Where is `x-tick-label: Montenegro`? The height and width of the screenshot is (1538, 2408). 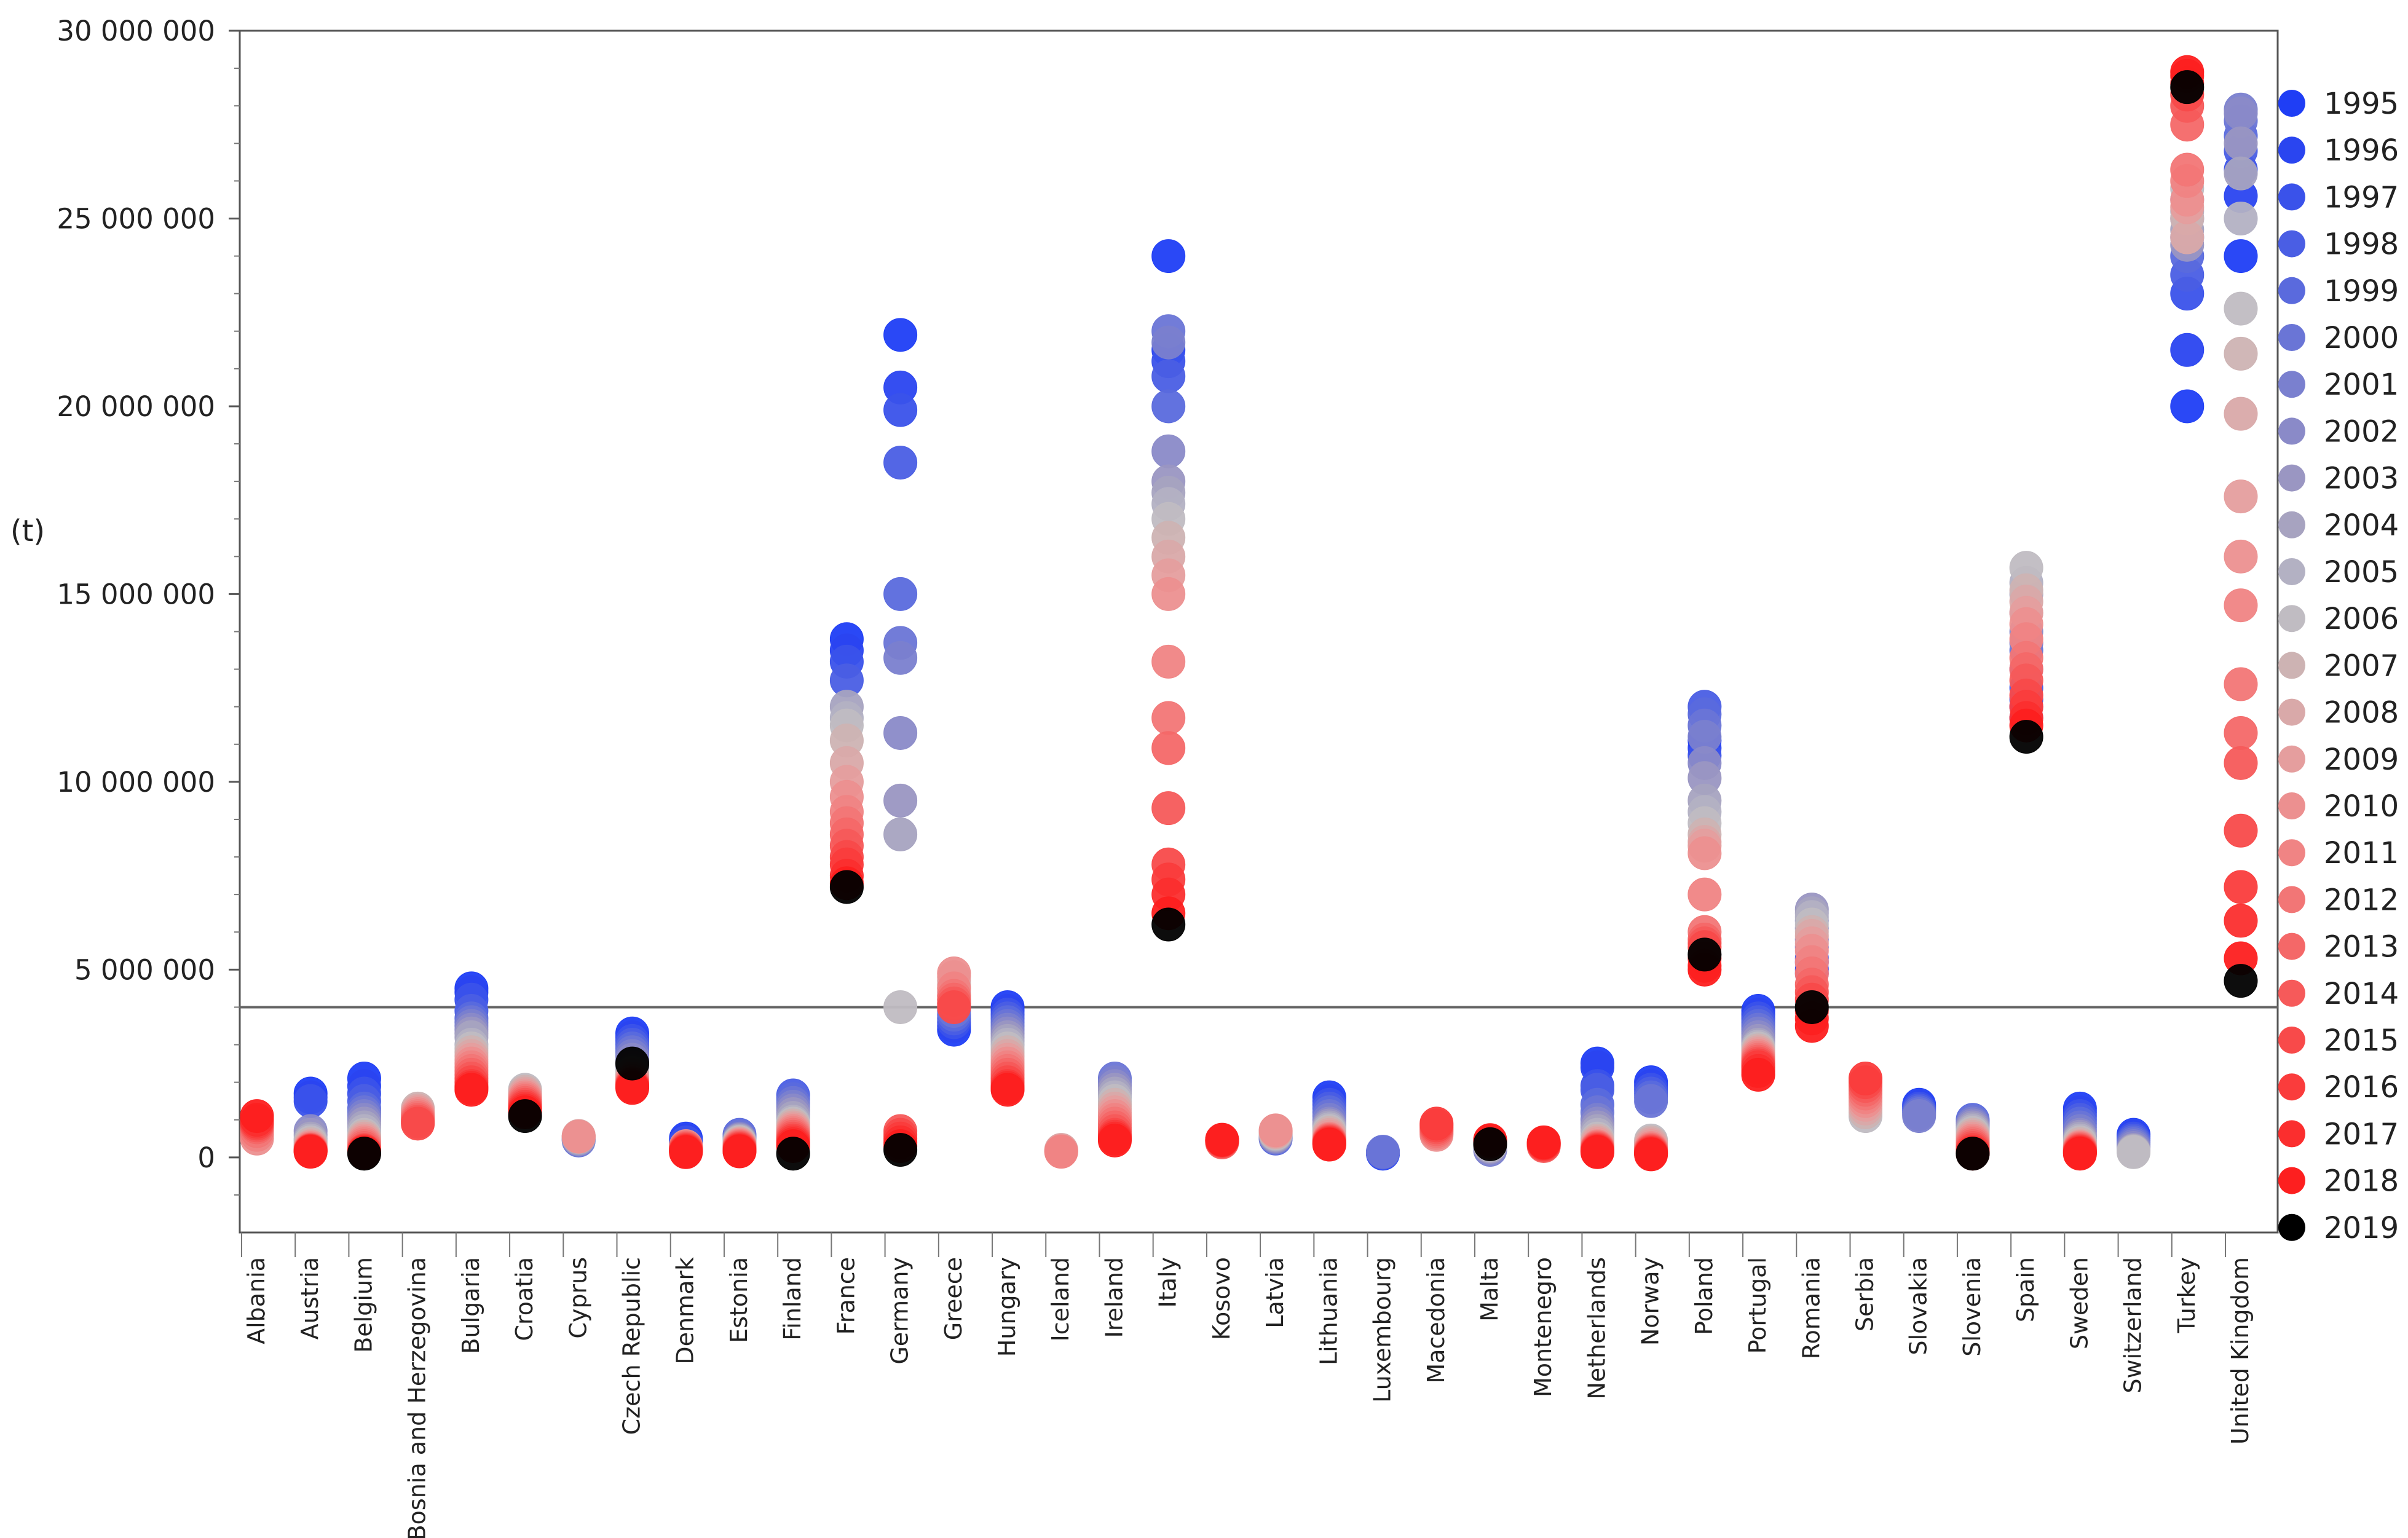
x-tick-label: Montenegro is located at coordinates (1543, 1327).